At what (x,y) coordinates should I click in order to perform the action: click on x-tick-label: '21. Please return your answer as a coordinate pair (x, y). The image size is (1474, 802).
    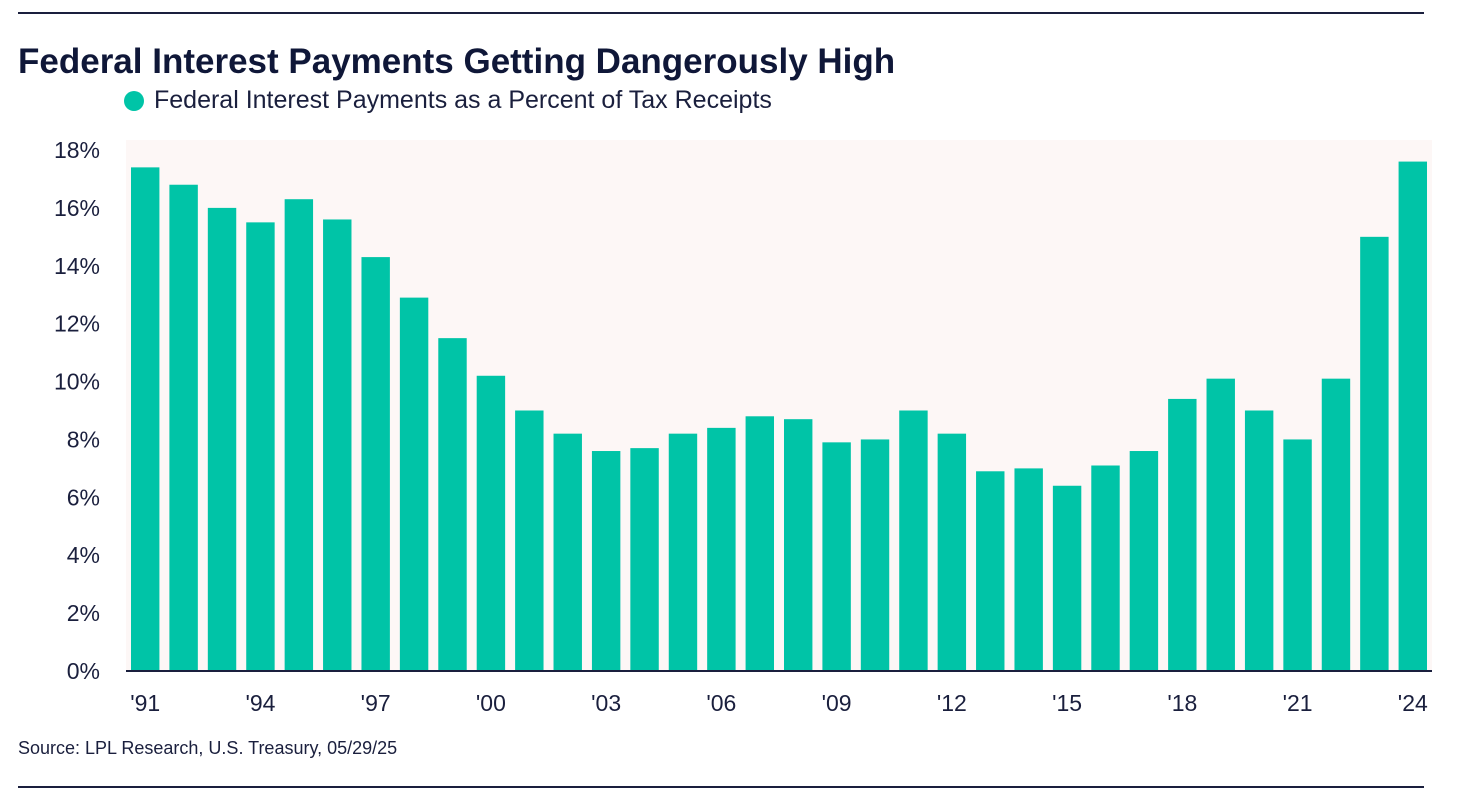
    Looking at the image, I should click on (1298, 703).